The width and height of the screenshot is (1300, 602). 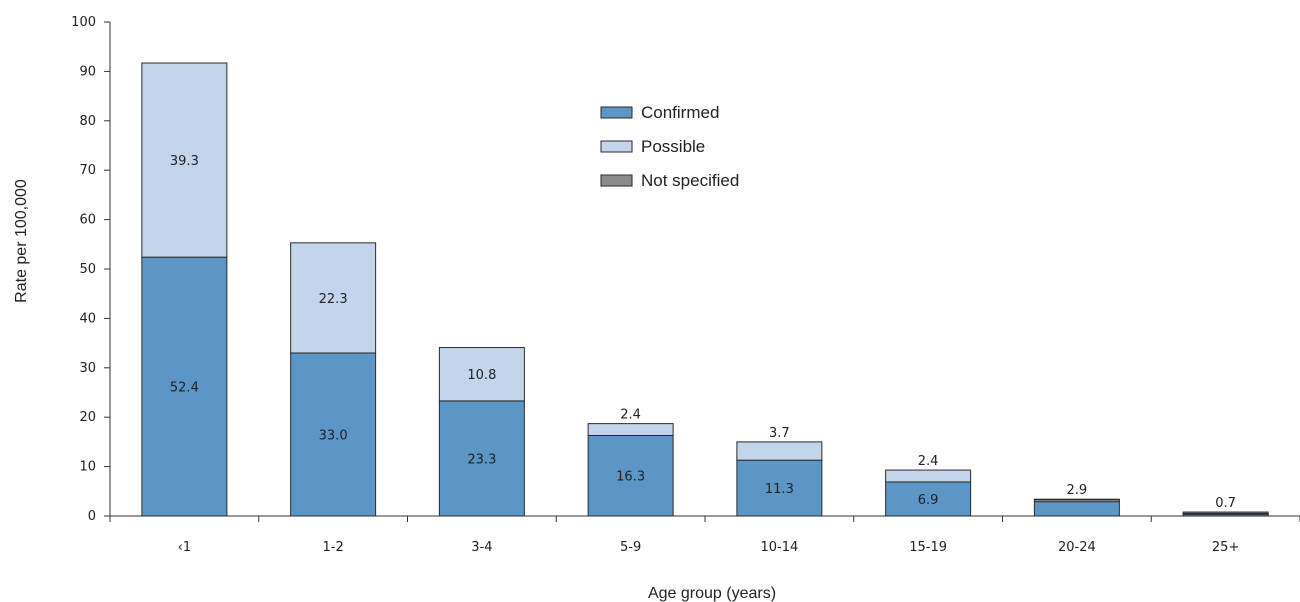 I want to click on x-tick-label: 20-24, so click(x=1077, y=547).